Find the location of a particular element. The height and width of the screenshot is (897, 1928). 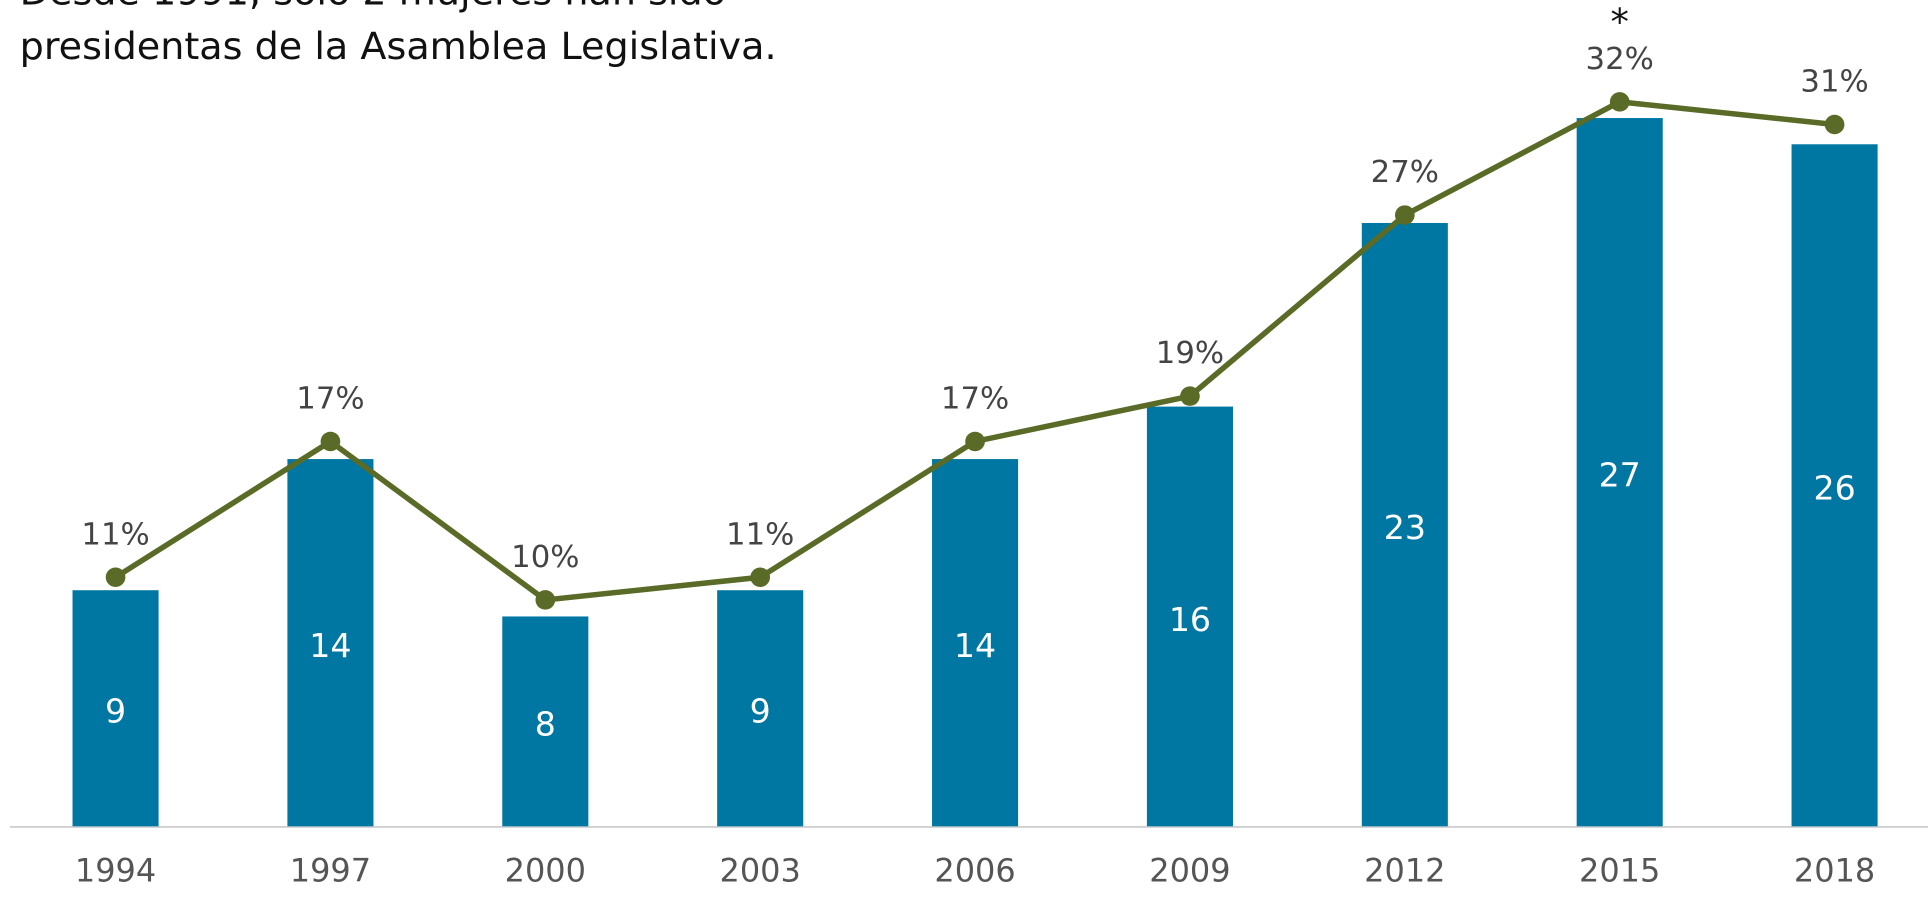

bar-value-label: 27 is located at coordinates (1620, 475).